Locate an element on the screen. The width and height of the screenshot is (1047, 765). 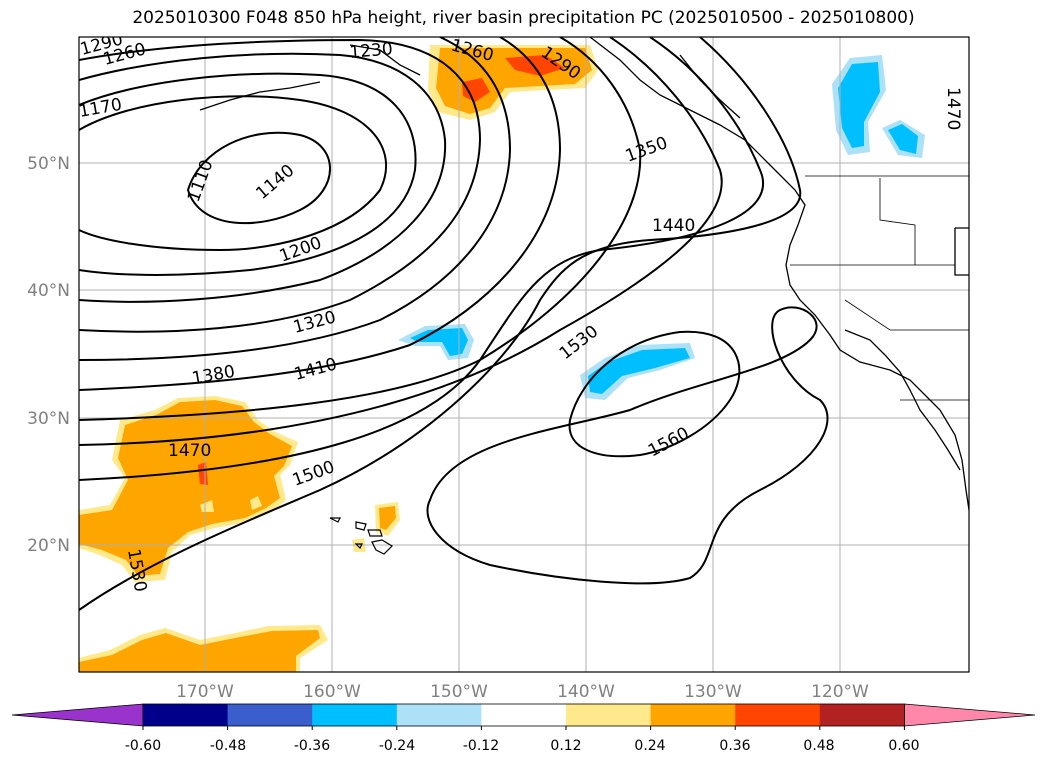
longitude-axis: 170°W 160°W 150°W 140°W 130°W 120°W is located at coordinates (522, 692).